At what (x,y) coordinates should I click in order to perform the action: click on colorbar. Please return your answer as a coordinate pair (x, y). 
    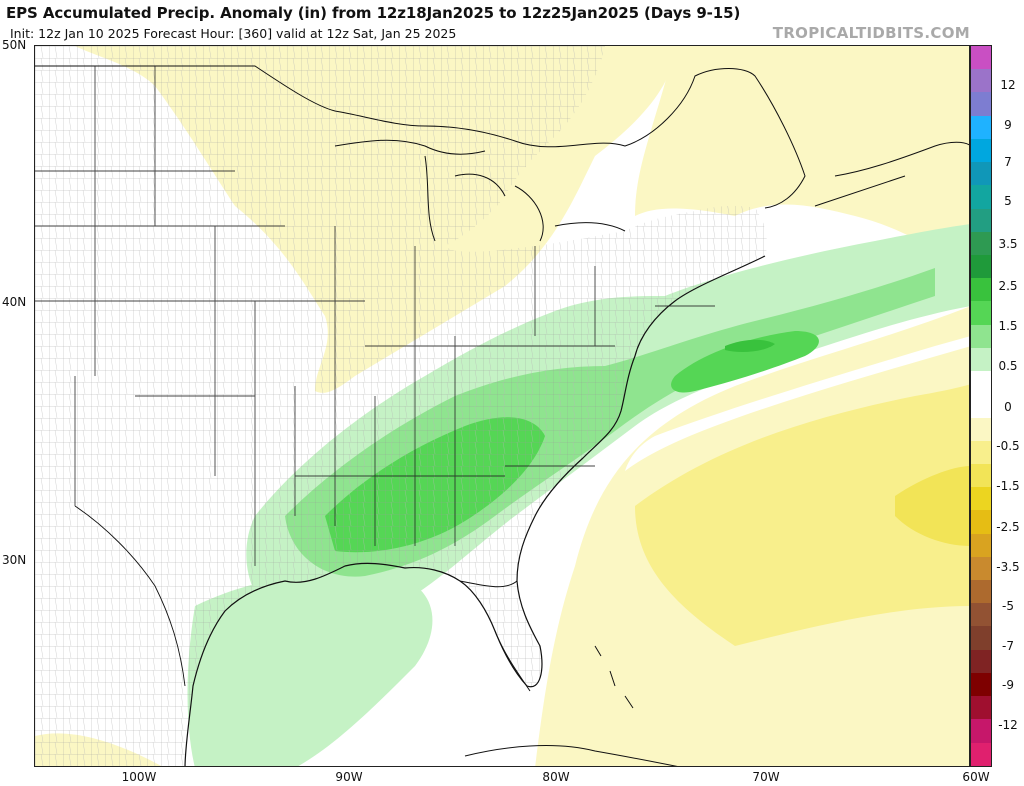
    Looking at the image, I should click on (981, 406).